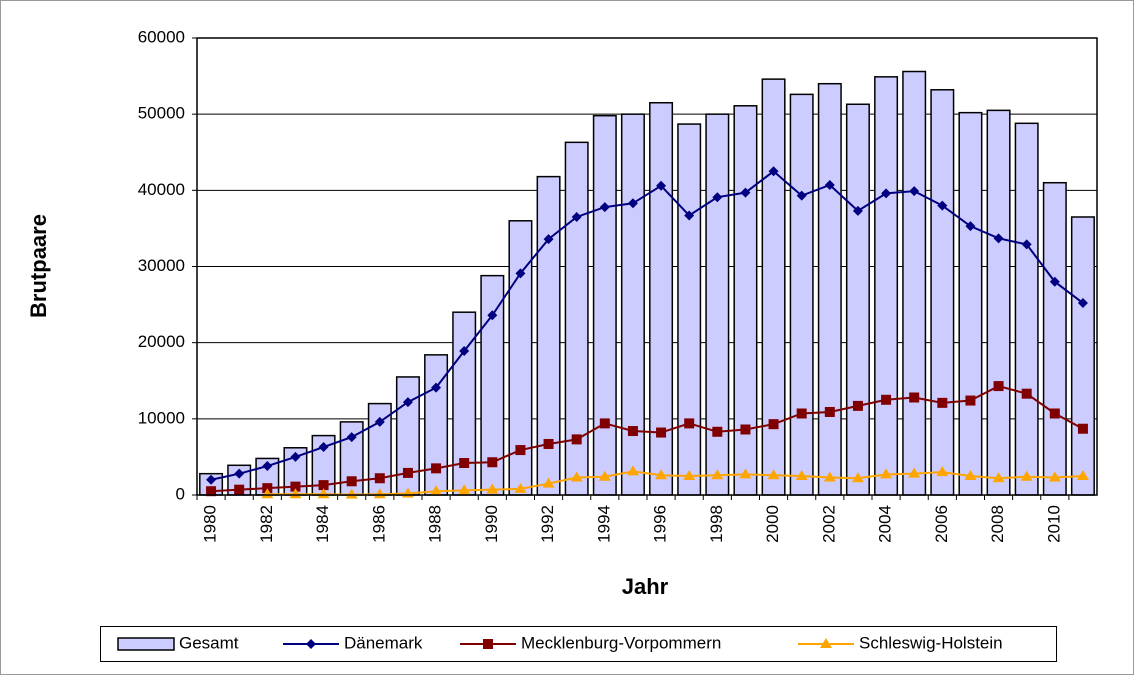 The width and height of the screenshot is (1134, 675). What do you see at coordinates (931, 642) in the screenshot?
I see `legend-label: Schleswig-Holstein` at bounding box center [931, 642].